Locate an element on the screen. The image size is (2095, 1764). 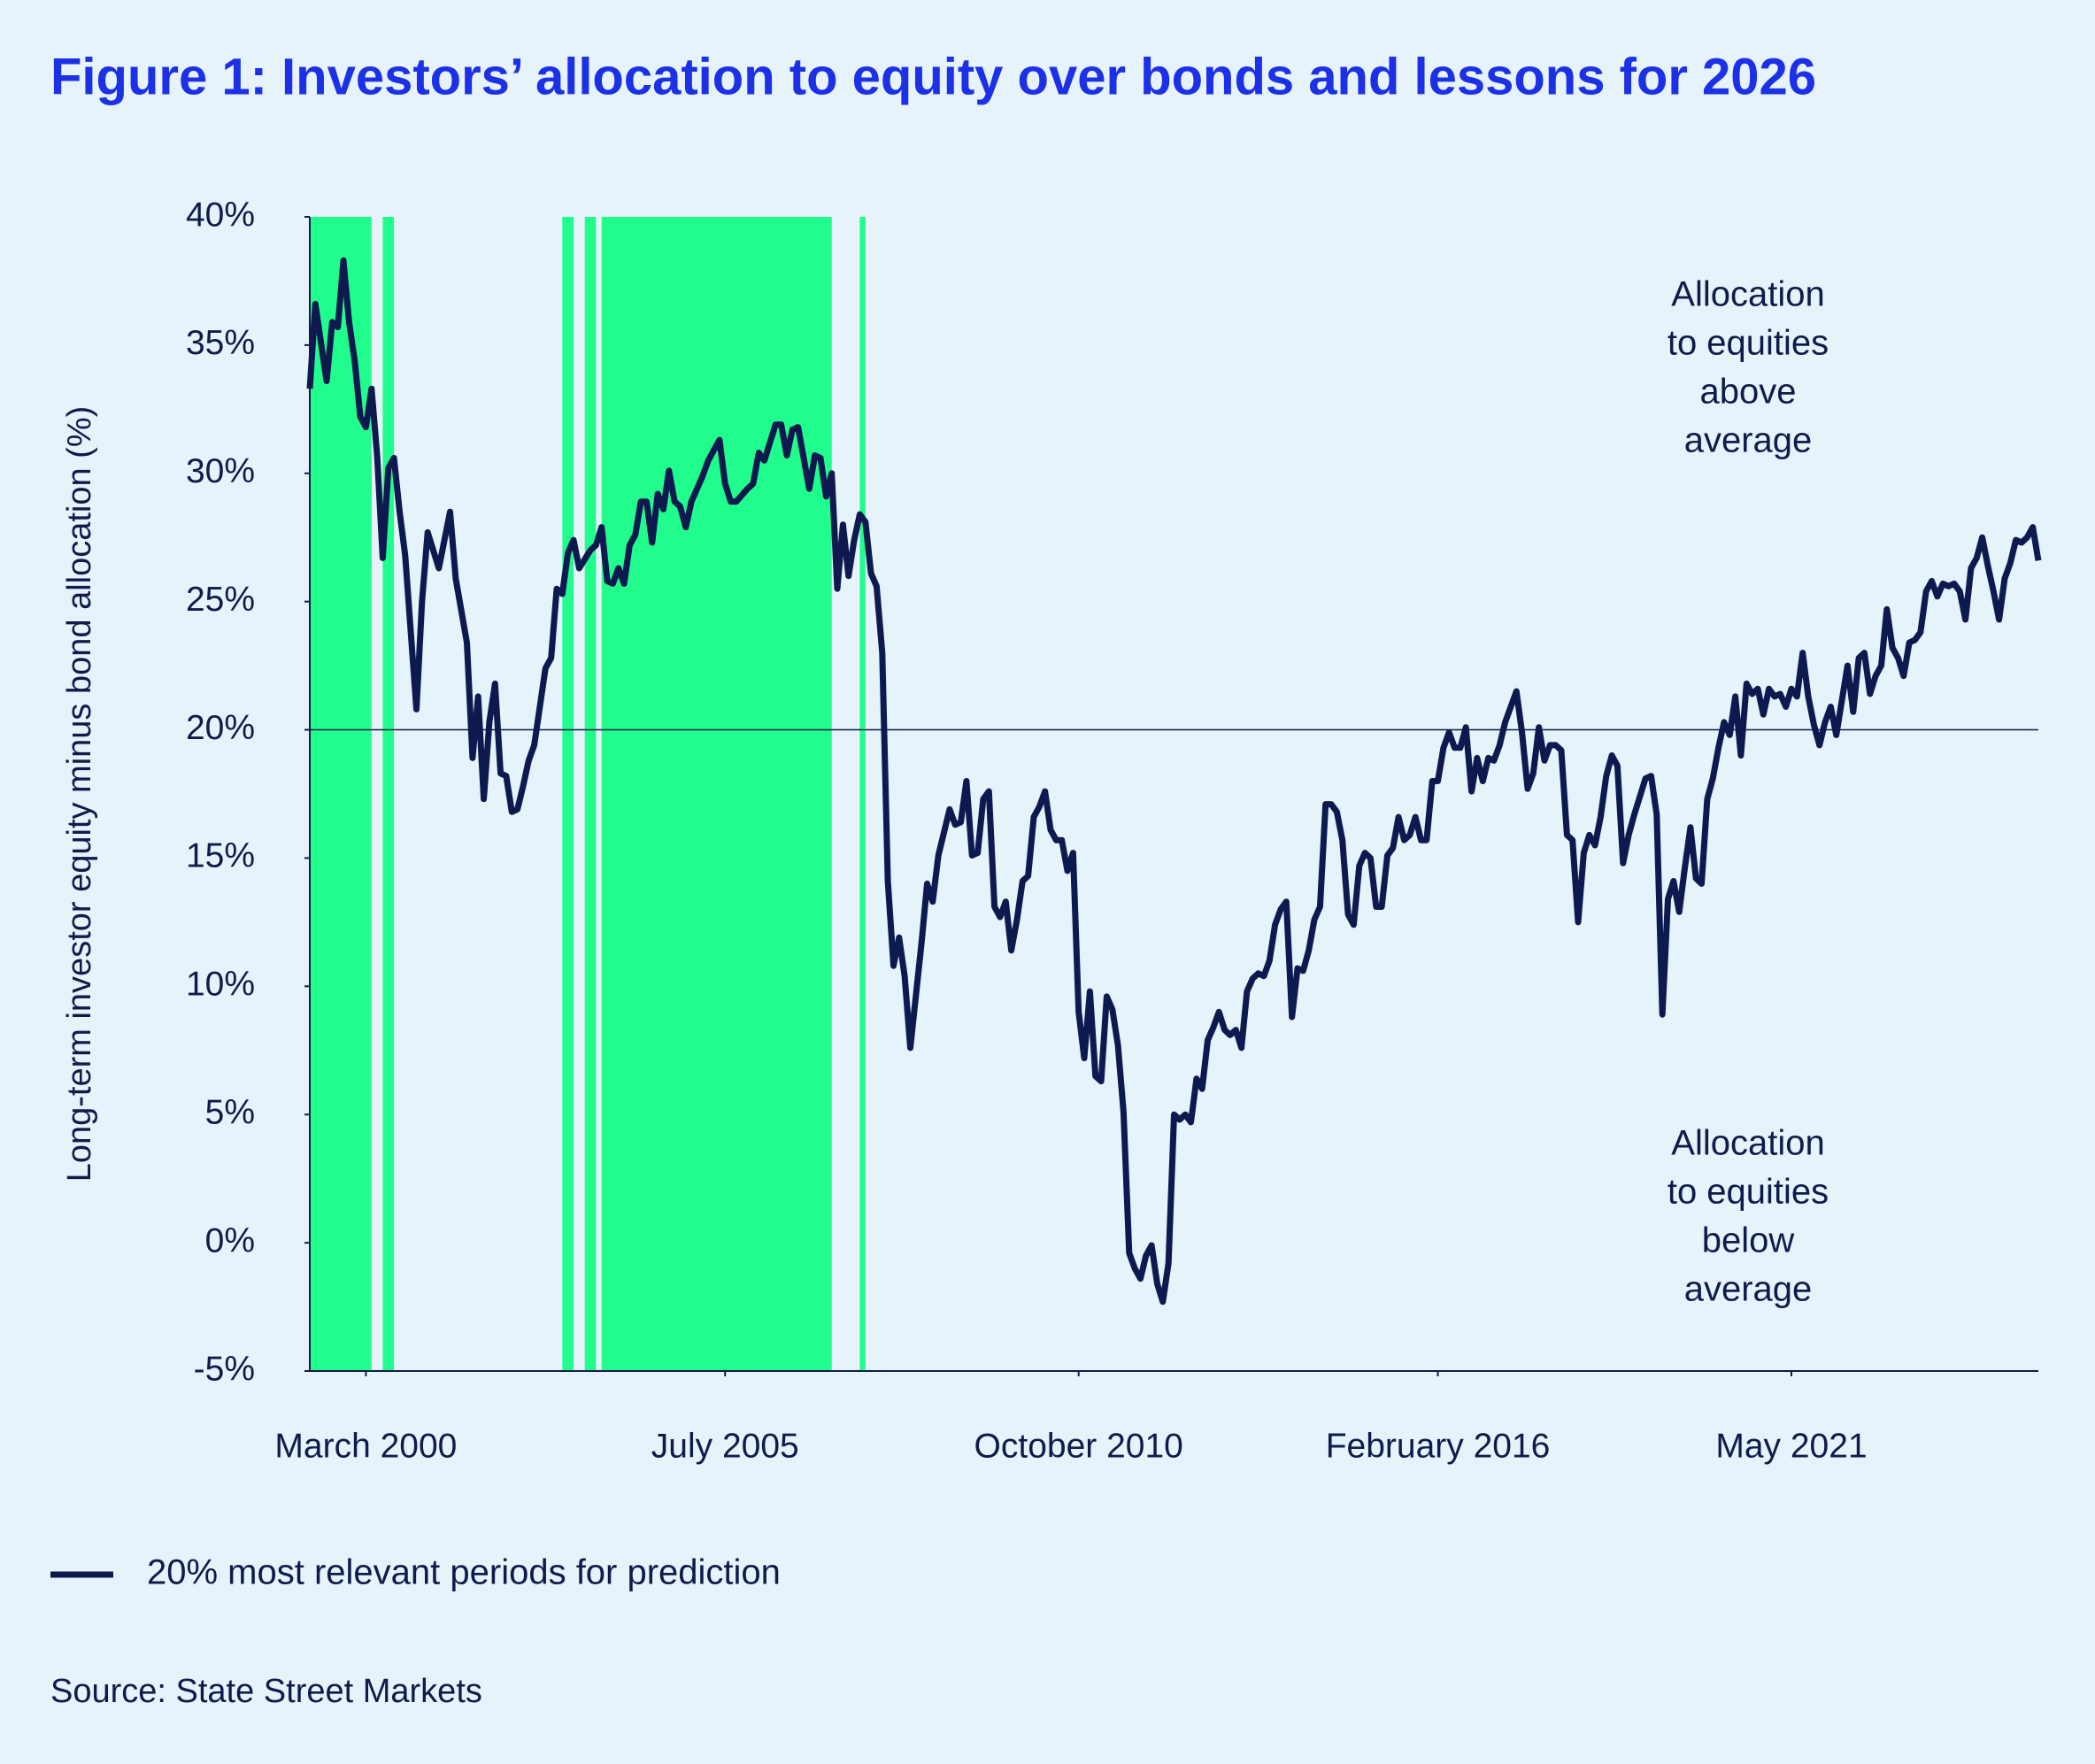
x-tick-label: October 2010 is located at coordinates (1078, 1446).